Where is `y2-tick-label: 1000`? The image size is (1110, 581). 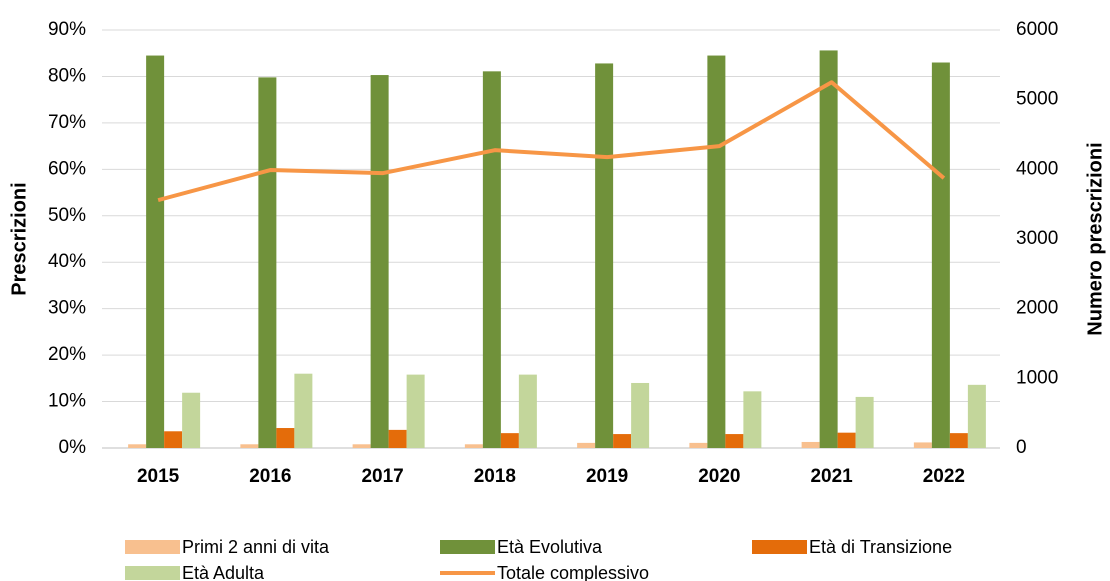
y2-tick-label: 1000 is located at coordinates (1037, 377).